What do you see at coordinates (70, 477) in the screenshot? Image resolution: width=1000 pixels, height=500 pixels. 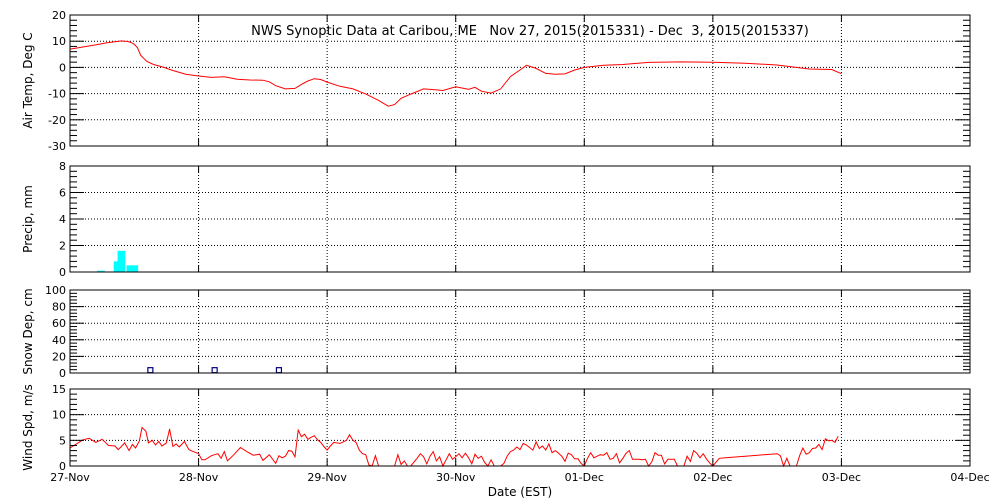 I see `x-tick-label: 27-Nov` at bounding box center [70, 477].